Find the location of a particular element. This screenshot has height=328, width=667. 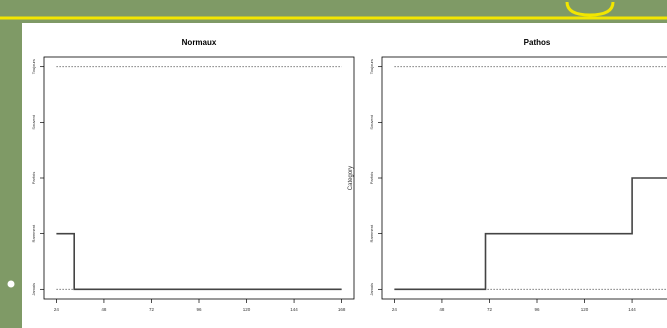

chart-title: Normaux is located at coordinates (199, 42).